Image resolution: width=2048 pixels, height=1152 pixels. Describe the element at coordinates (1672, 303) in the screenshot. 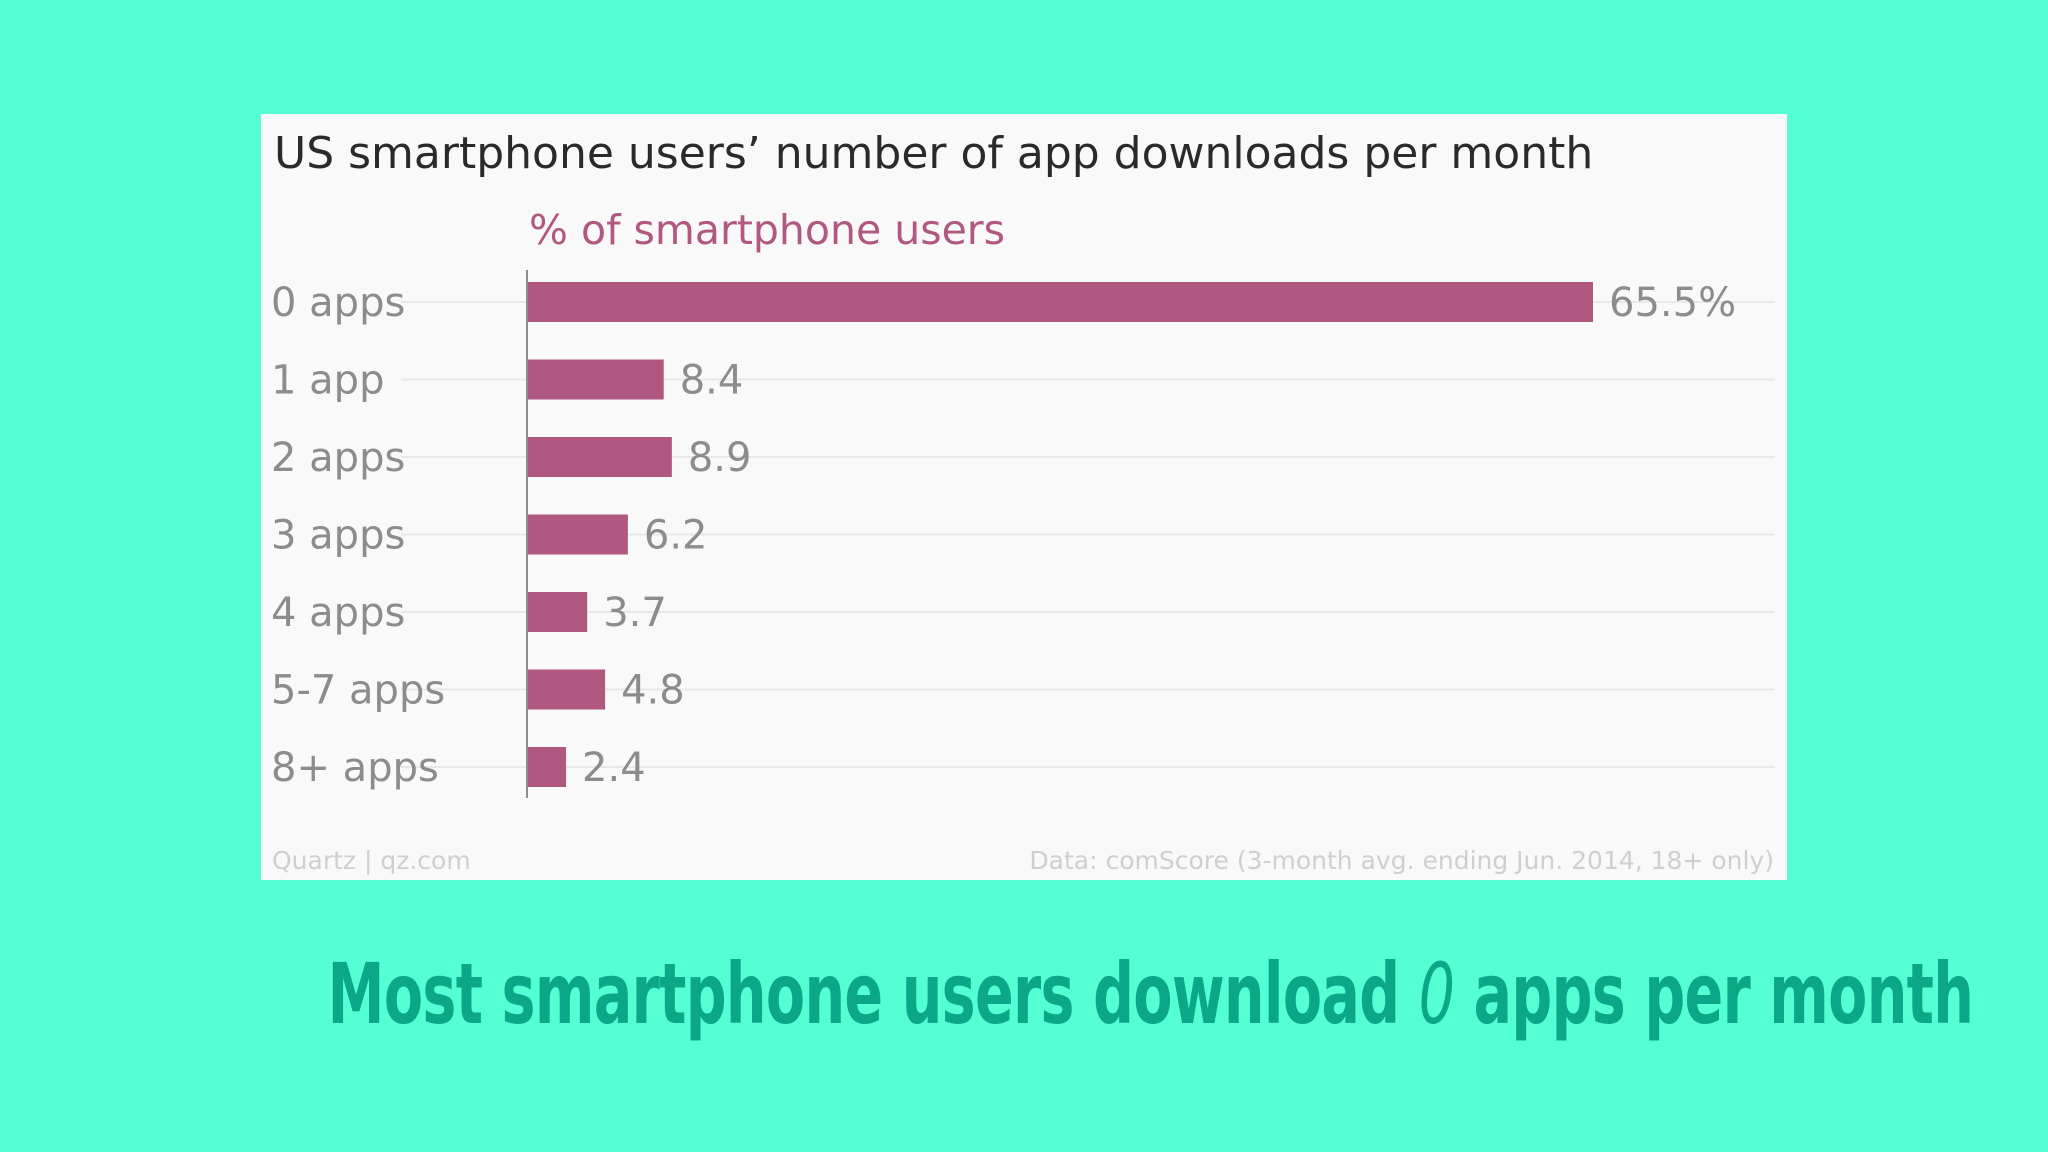

I see `value-label: 65.5%` at that location.